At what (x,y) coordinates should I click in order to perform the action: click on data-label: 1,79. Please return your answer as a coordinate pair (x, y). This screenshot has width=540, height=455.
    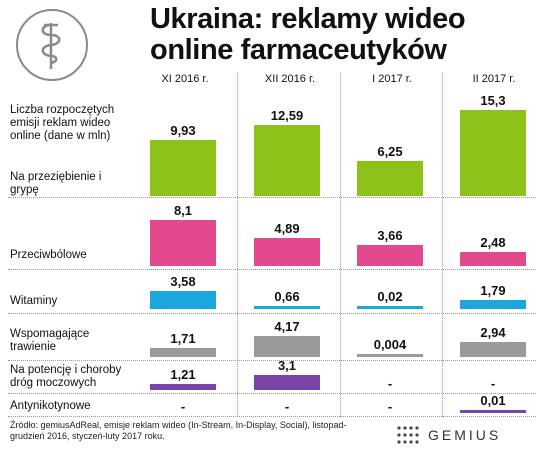
    Looking at the image, I should click on (493, 291).